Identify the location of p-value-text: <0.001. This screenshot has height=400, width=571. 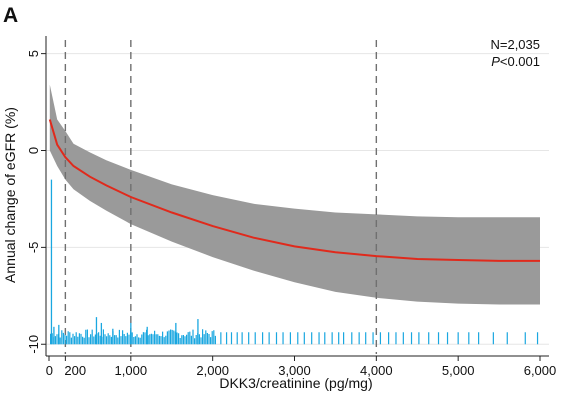
(520, 61).